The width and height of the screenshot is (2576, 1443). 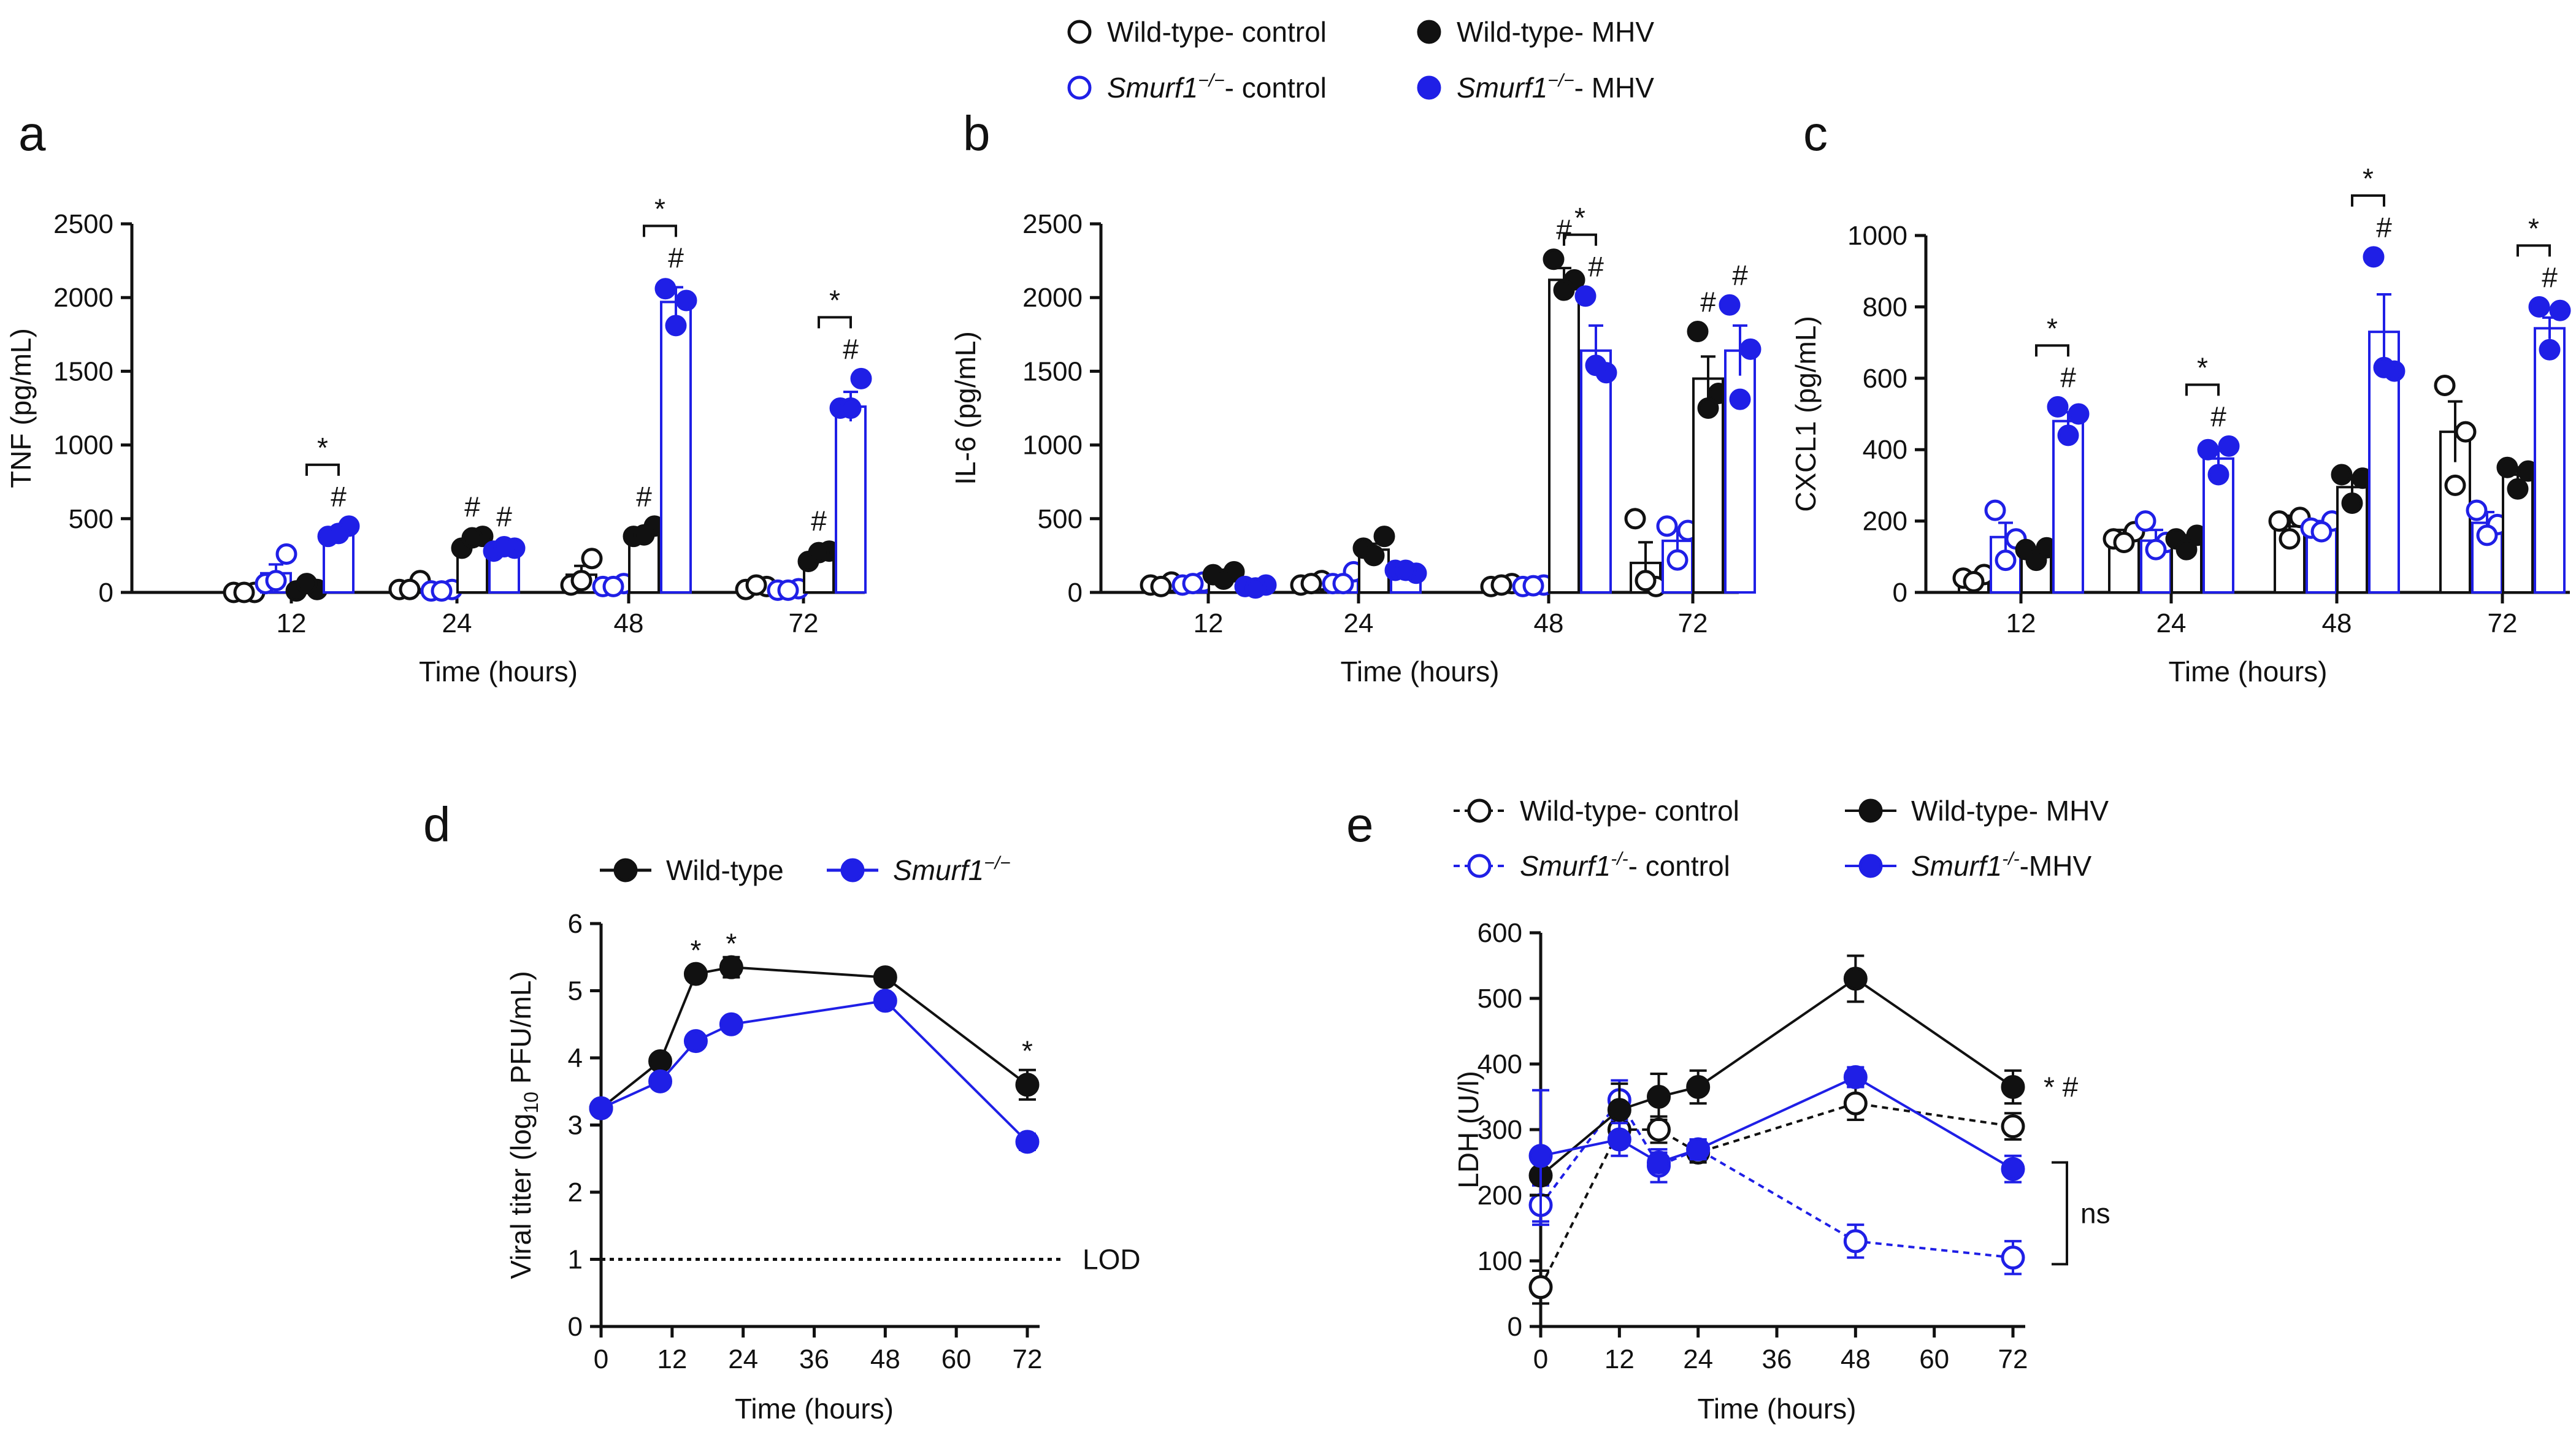 I want to click on lod-label: LOD, so click(x=1112, y=1260).